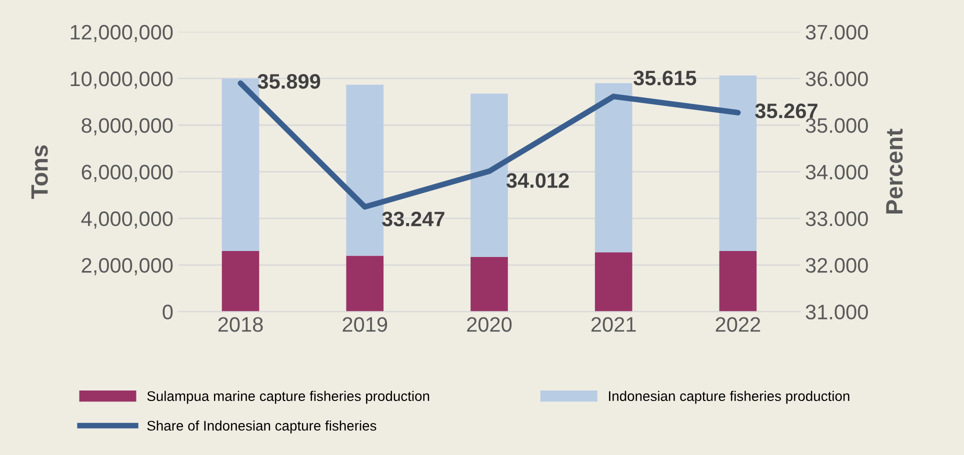 This screenshot has width=964, height=455. Describe the element at coordinates (127, 127) in the screenshot. I see `y-tick-label: 8,000,000` at that location.